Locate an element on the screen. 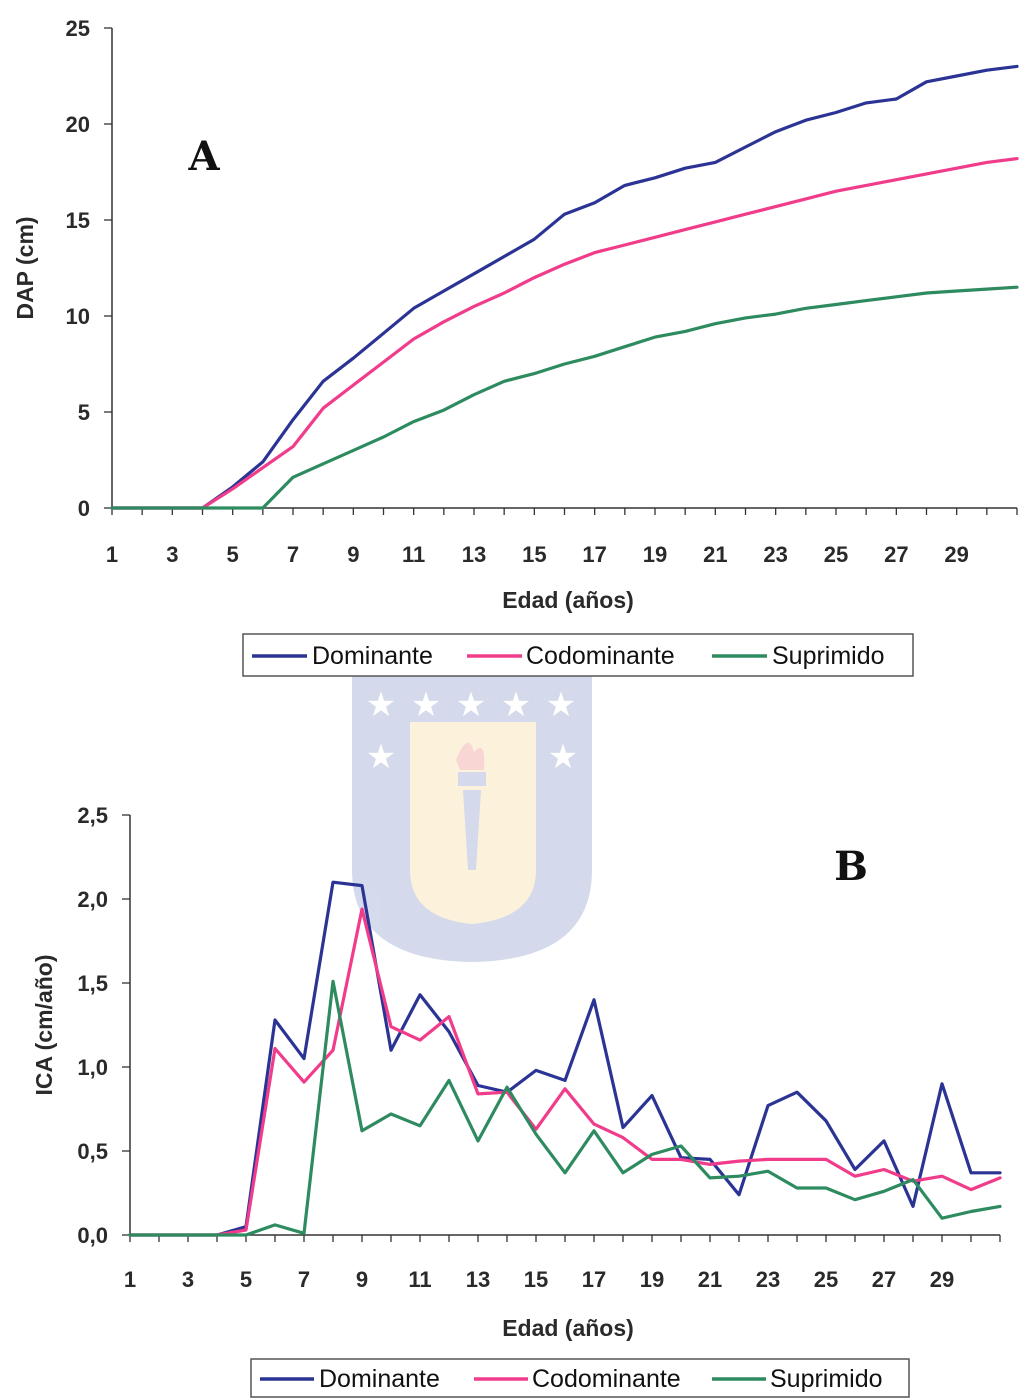  chart-a-legend: Dominante Codominante Suprimido is located at coordinates (578, 655).